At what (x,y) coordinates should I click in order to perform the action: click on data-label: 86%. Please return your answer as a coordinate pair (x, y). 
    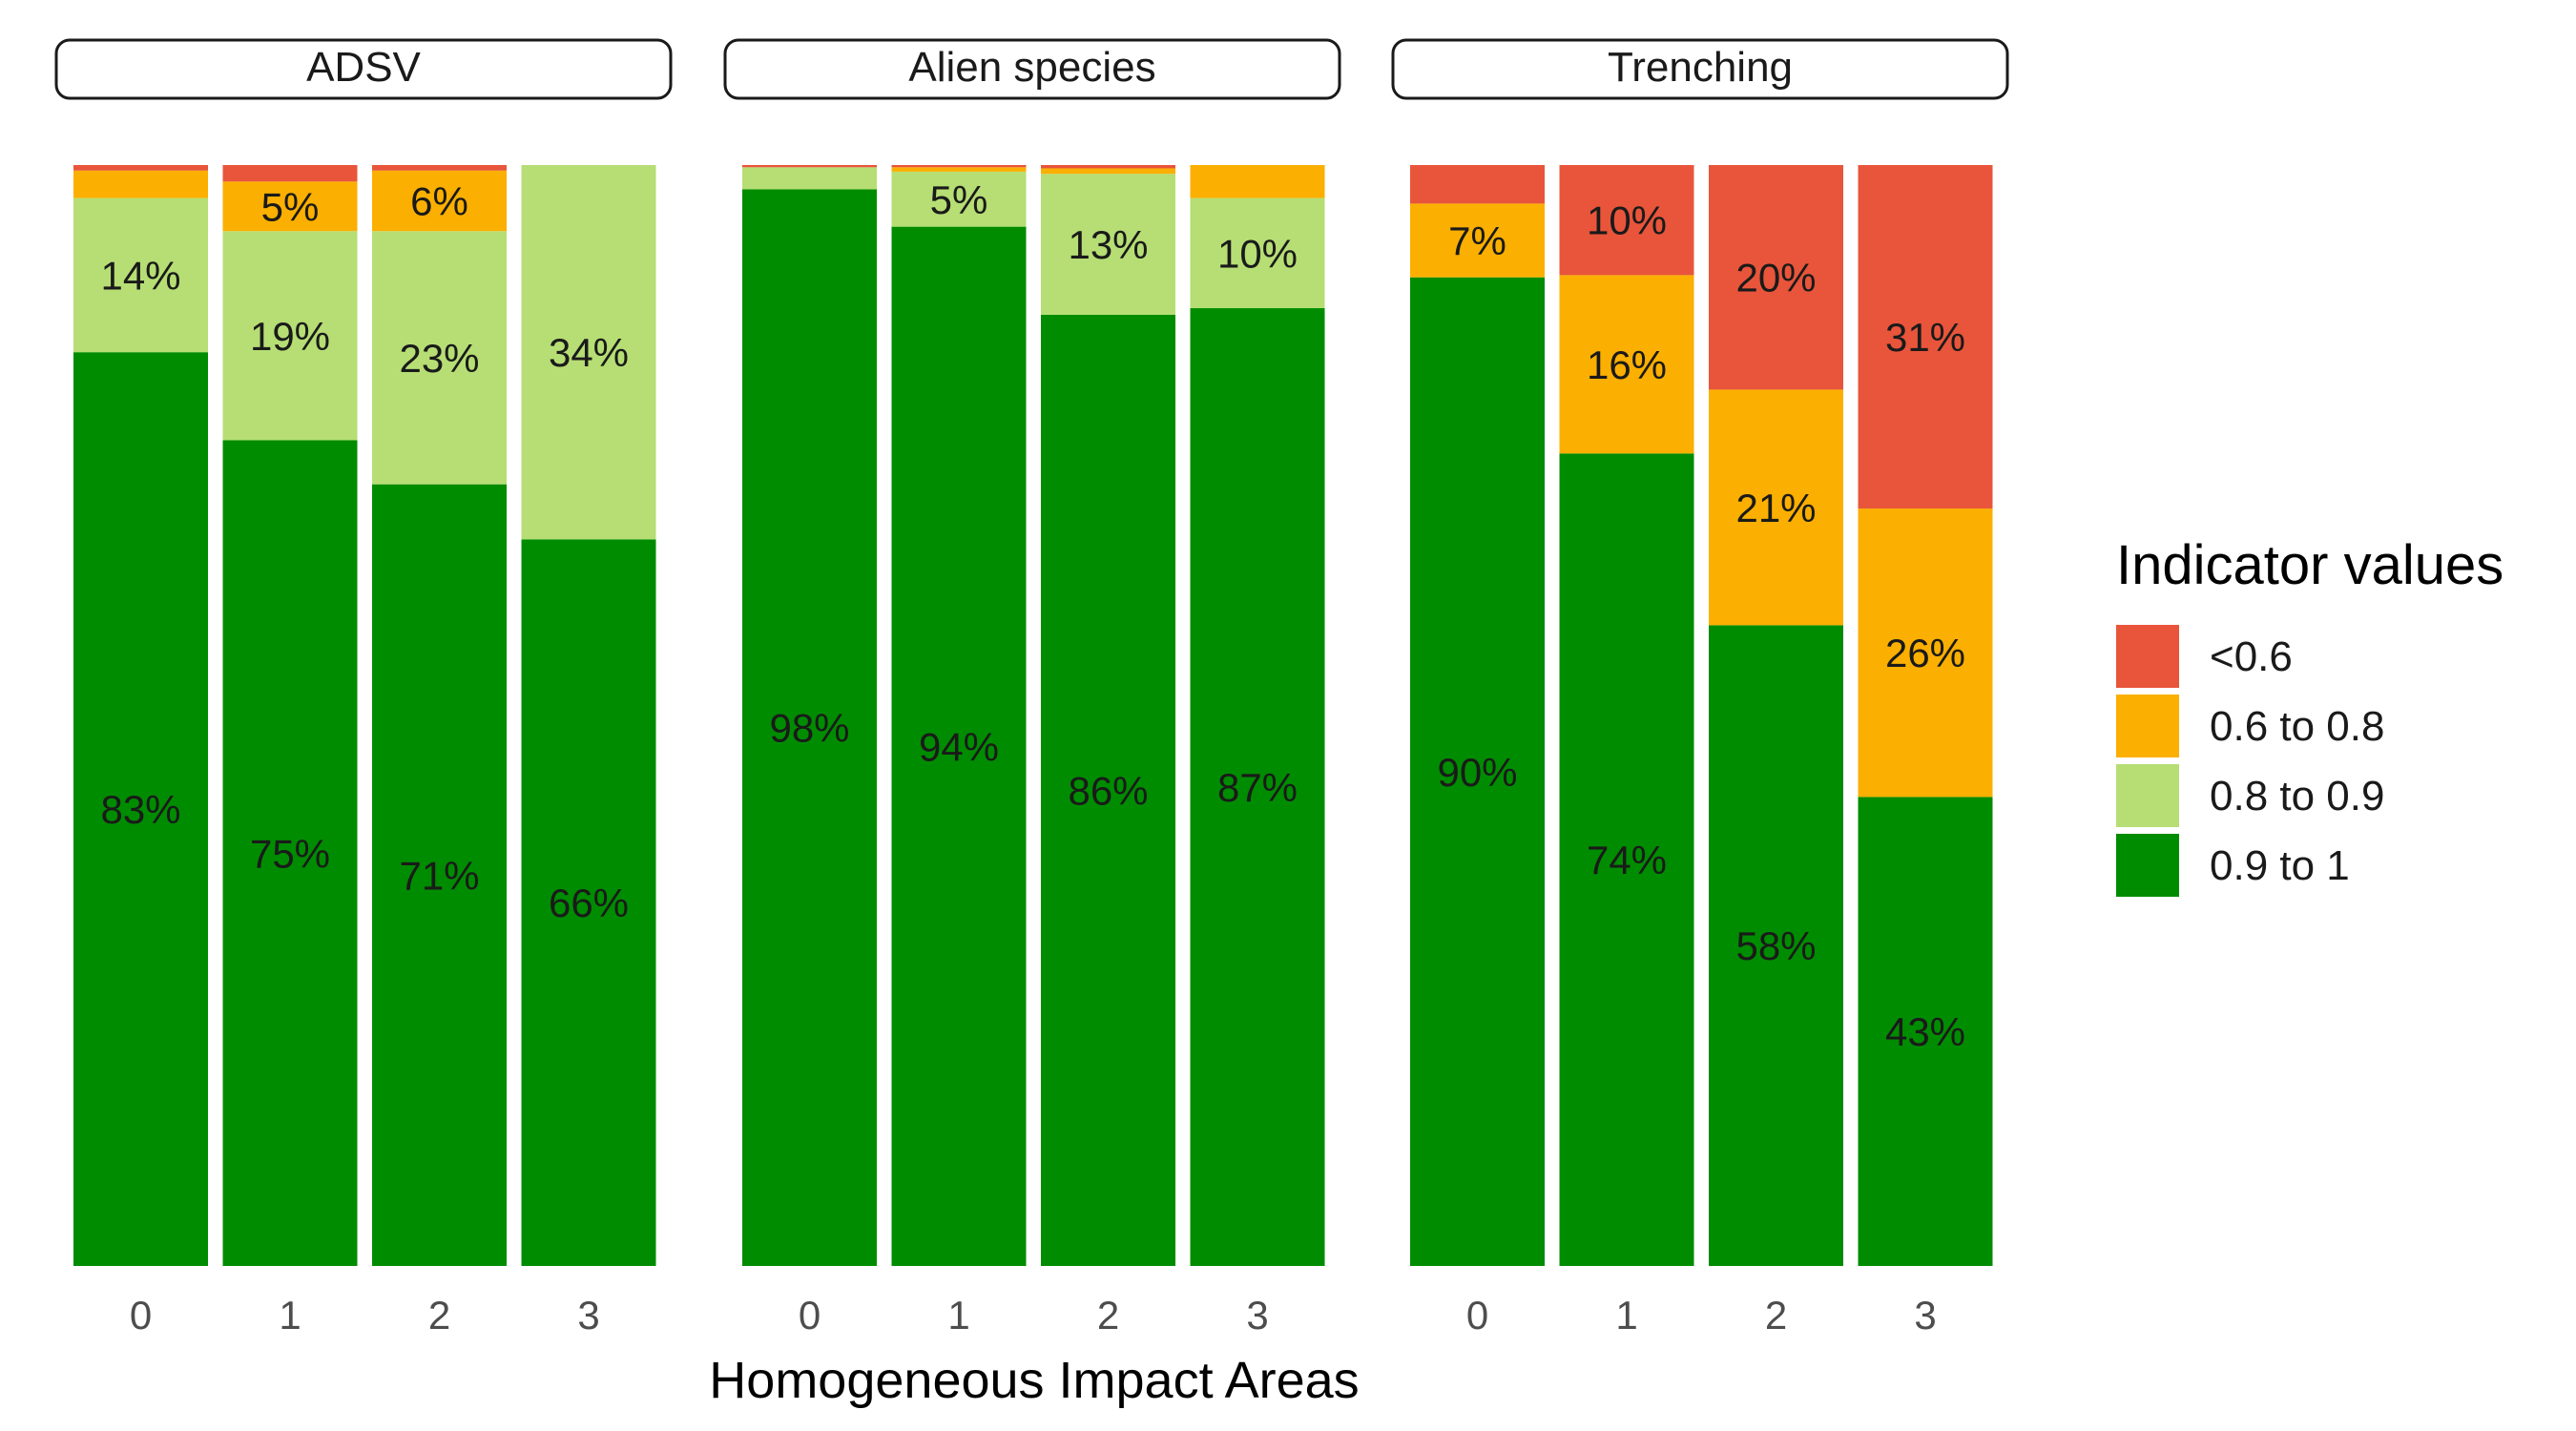
    Looking at the image, I should click on (1108, 790).